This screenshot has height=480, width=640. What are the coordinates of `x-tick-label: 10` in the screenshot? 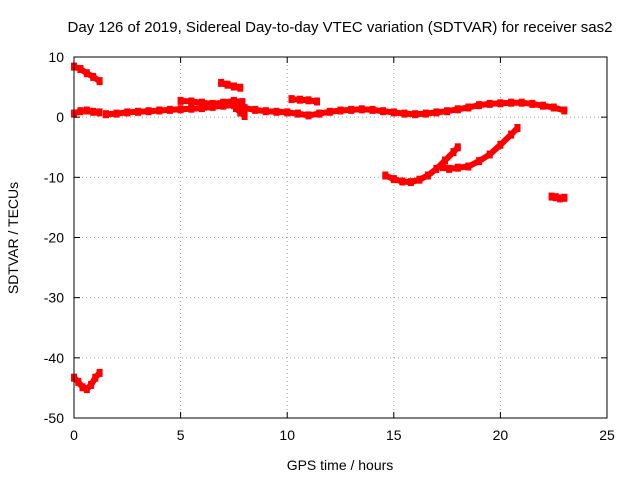 It's located at (287, 435).